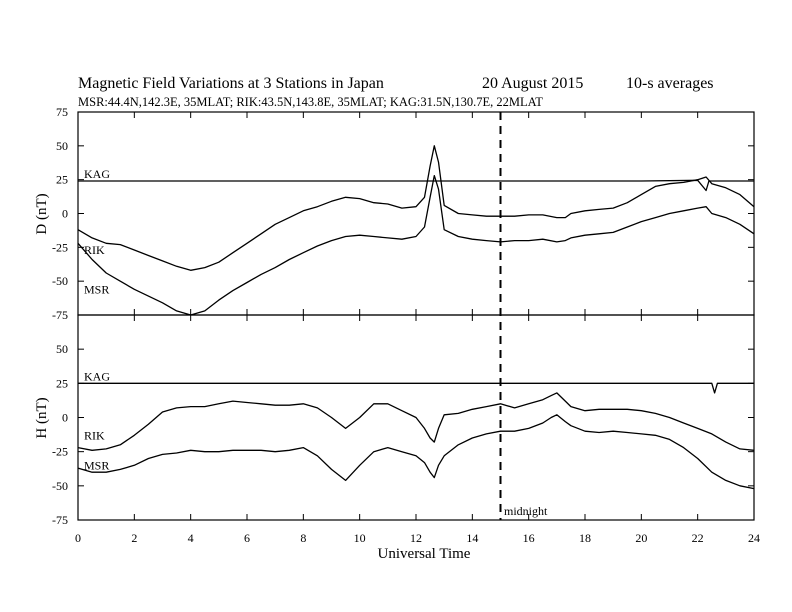  What do you see at coordinates (641, 538) in the screenshot?
I see `x-tick-label: 20` at bounding box center [641, 538].